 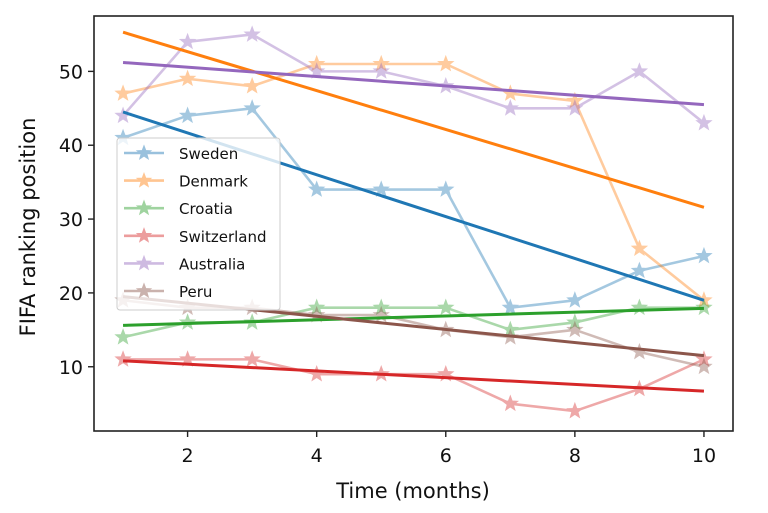 I want to click on legend-label: Denmark, so click(x=213, y=182).